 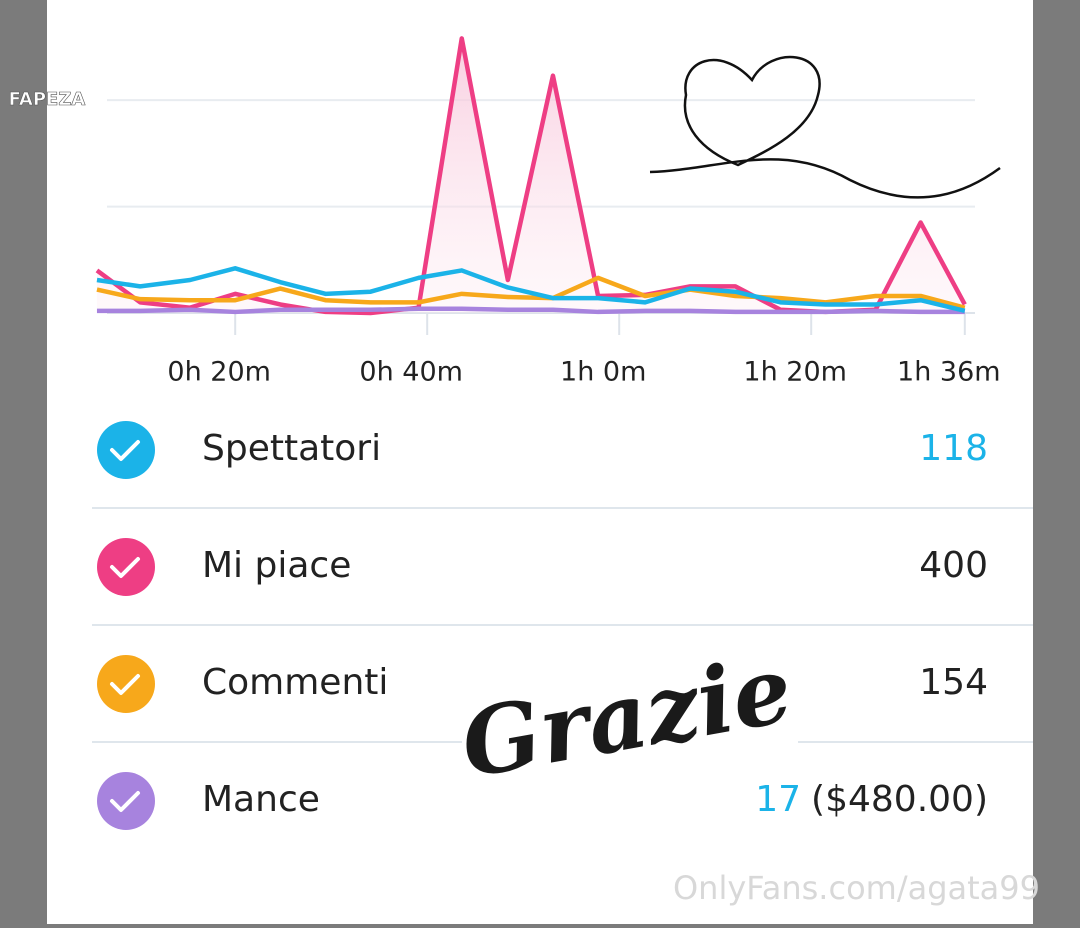 I want to click on stat-amount: ($480.00), so click(x=899, y=799).